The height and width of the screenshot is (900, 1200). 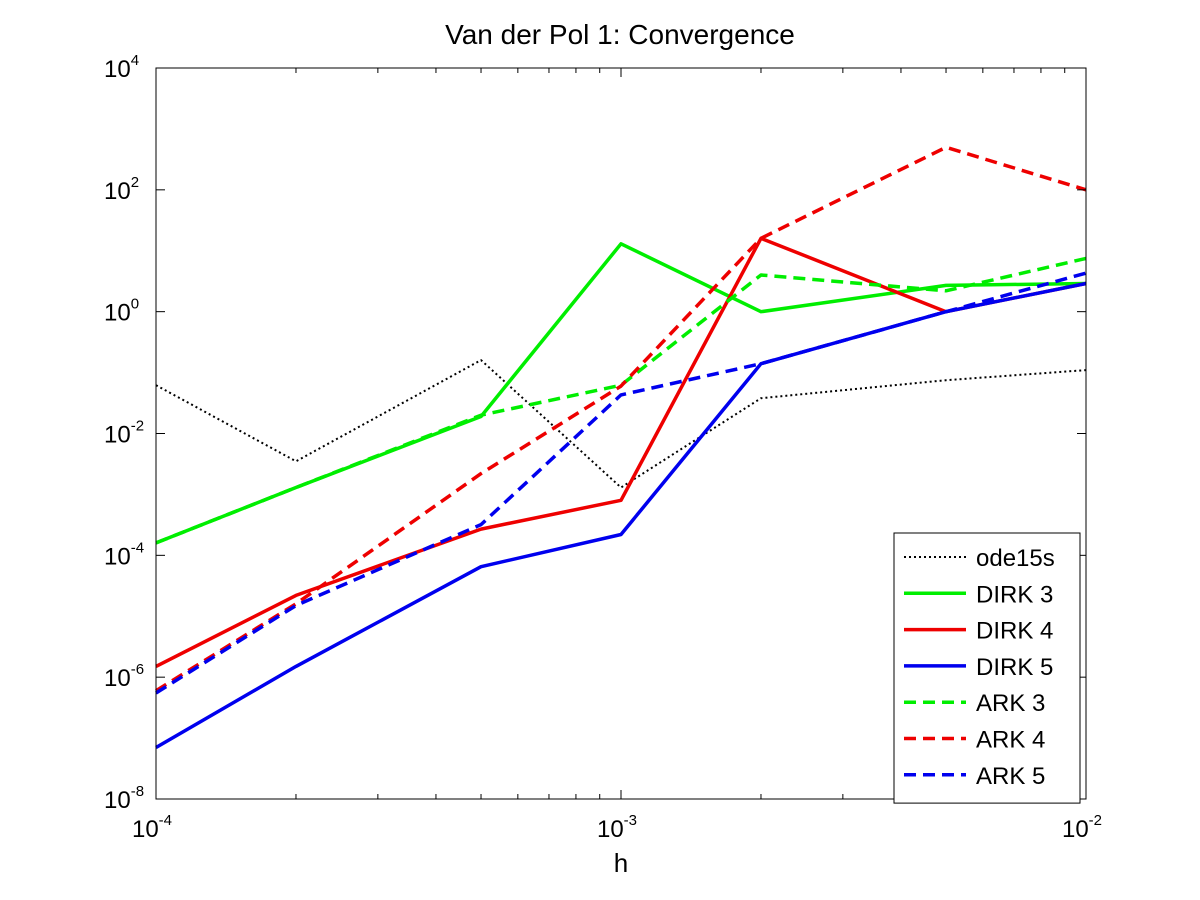 I want to click on x-tick-label: 10⁻², so click(x=1082, y=827).